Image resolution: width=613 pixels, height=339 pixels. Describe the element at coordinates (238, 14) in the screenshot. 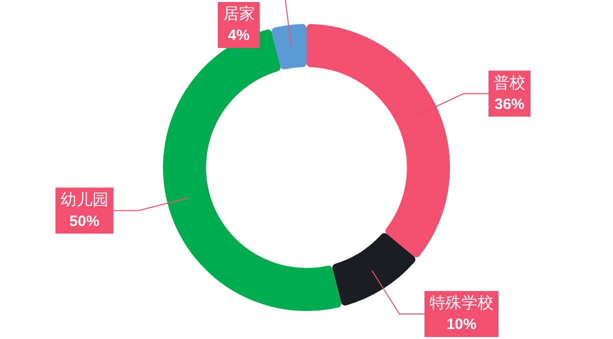

I see `slice-label: 居家` at that location.